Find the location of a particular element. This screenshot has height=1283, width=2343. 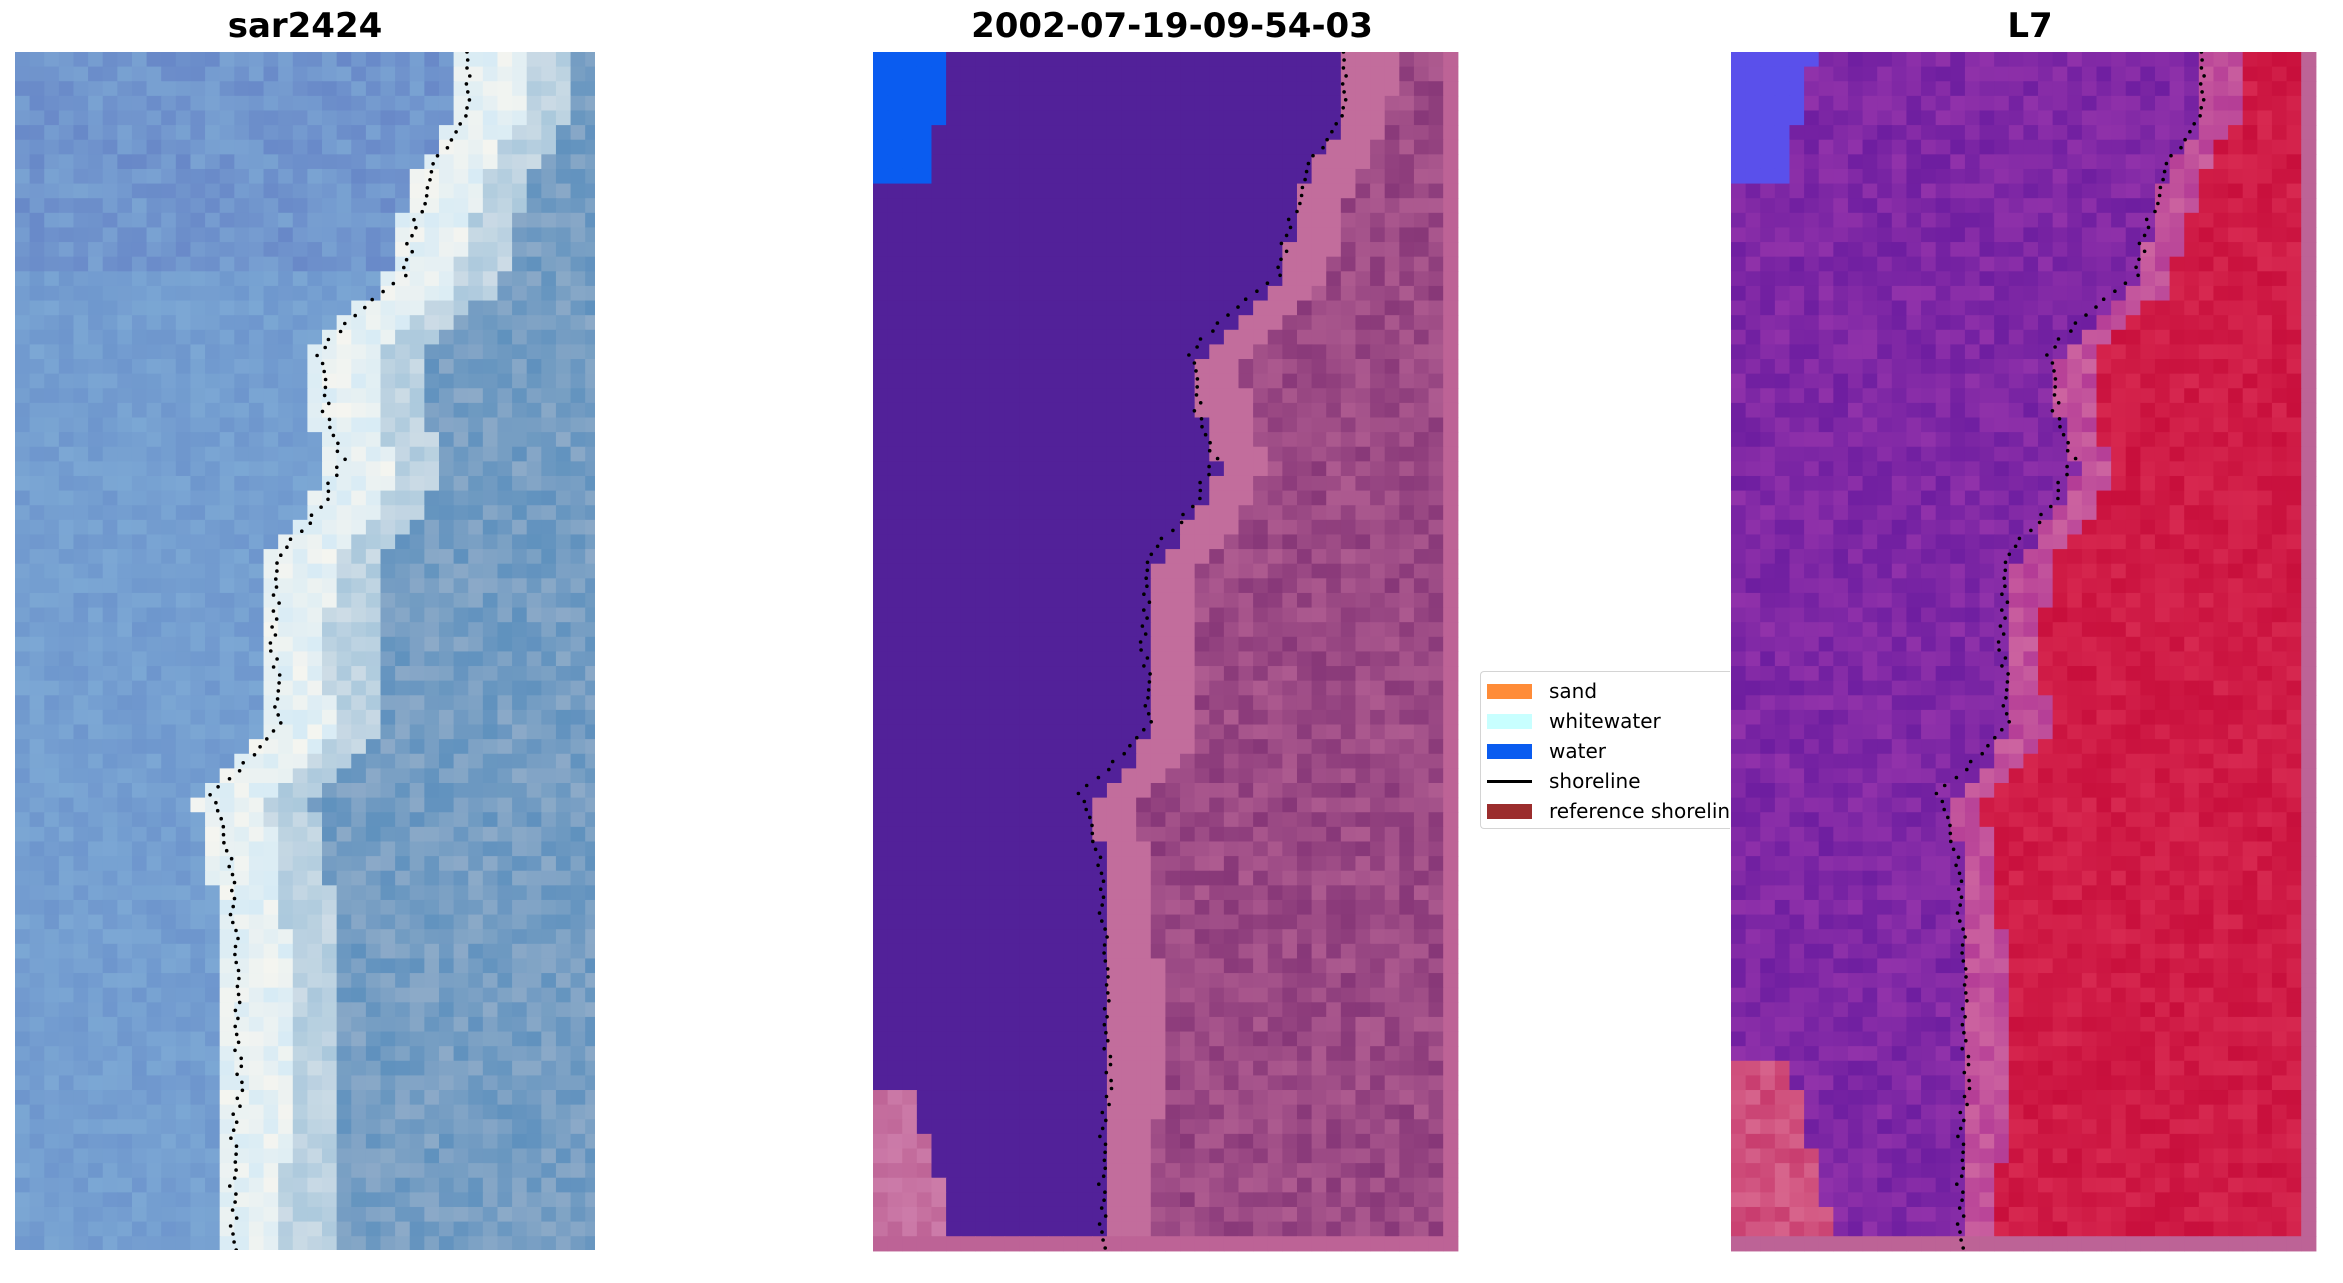

legend-label-shoreline: shoreline is located at coordinates (1595, 781).